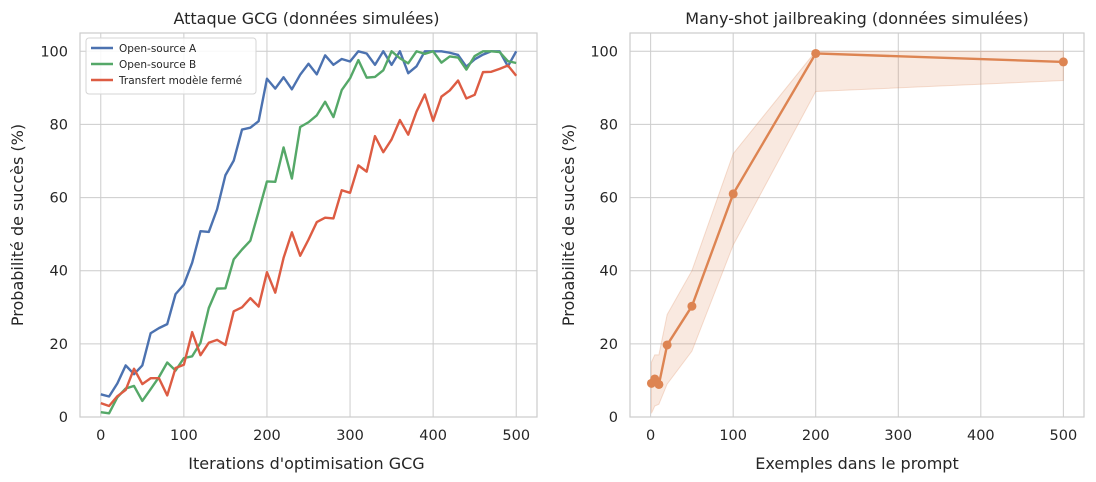 This screenshot has height=482, width=1096. What do you see at coordinates (180, 81) in the screenshot?
I see `legend-entry: Transfert modèle fermé` at bounding box center [180, 81].